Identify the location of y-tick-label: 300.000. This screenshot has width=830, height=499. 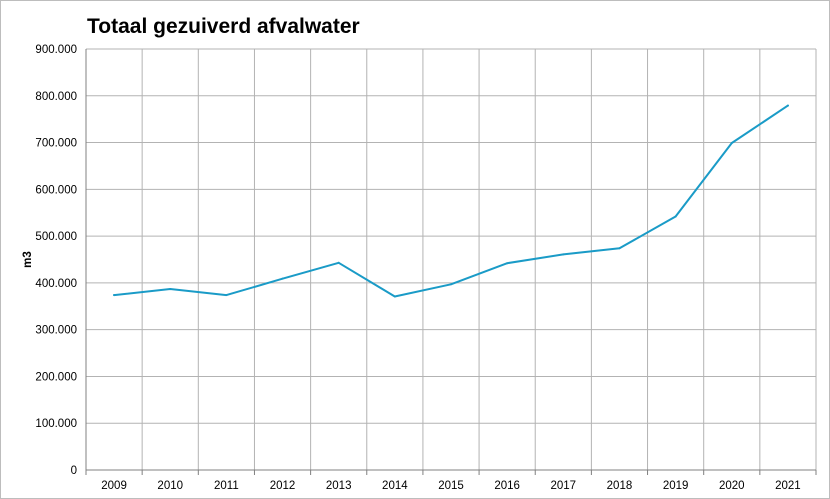
(56, 331).